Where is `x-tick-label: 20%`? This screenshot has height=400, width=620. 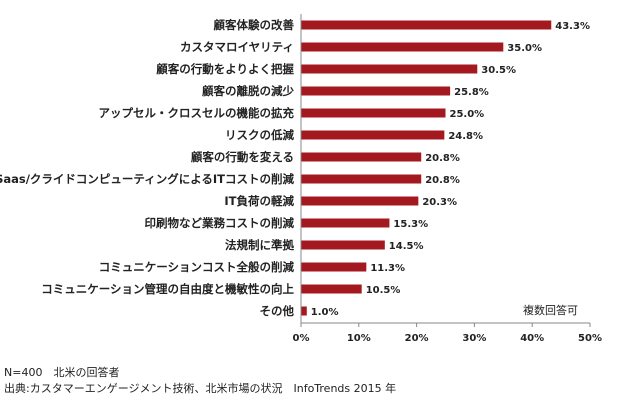 x-tick-label: 20% is located at coordinates (417, 338).